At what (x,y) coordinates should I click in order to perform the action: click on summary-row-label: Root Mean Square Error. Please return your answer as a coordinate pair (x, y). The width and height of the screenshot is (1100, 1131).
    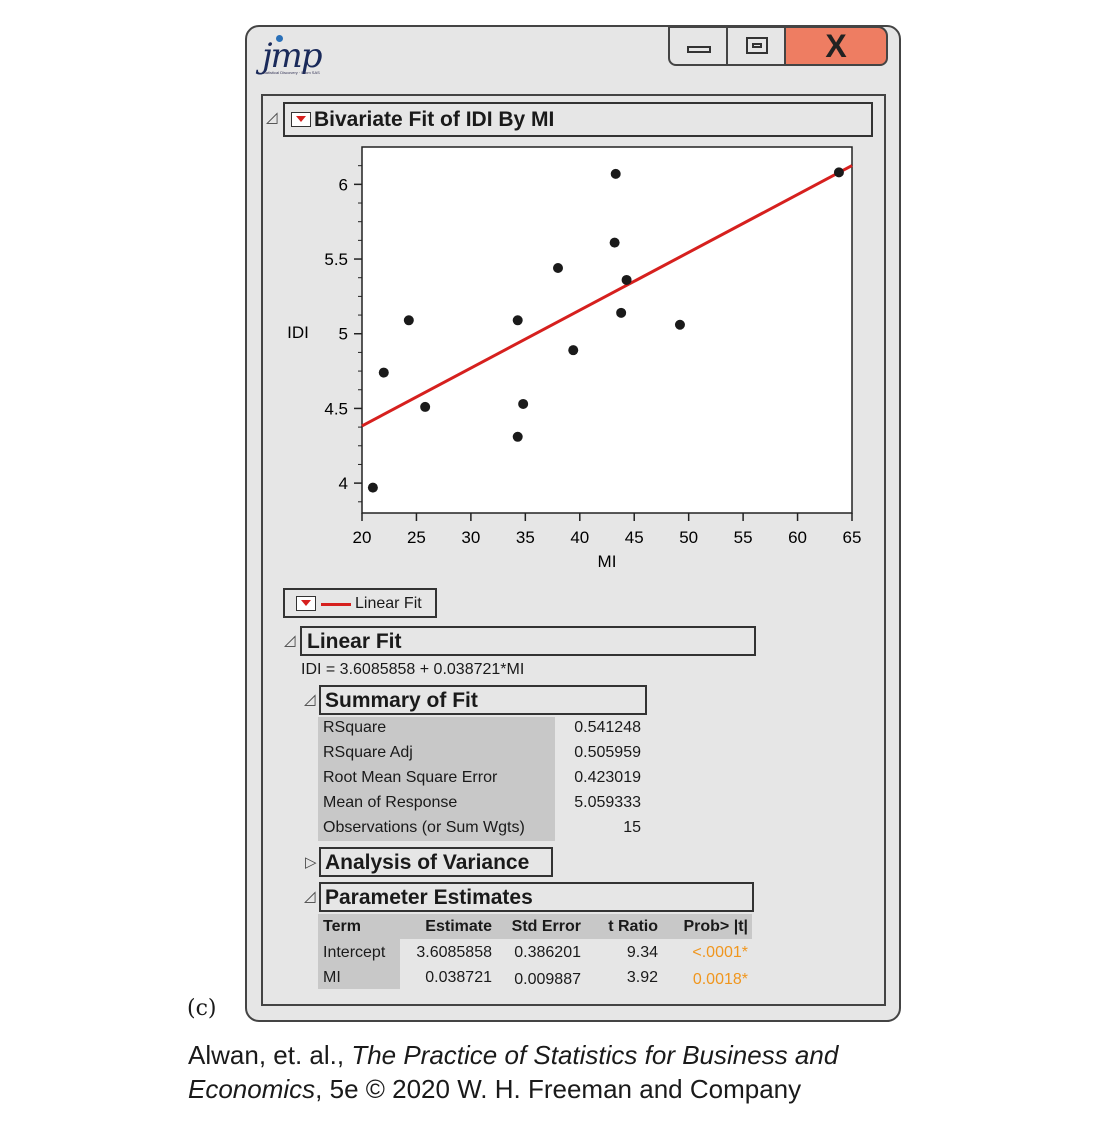
    Looking at the image, I should click on (410, 777).